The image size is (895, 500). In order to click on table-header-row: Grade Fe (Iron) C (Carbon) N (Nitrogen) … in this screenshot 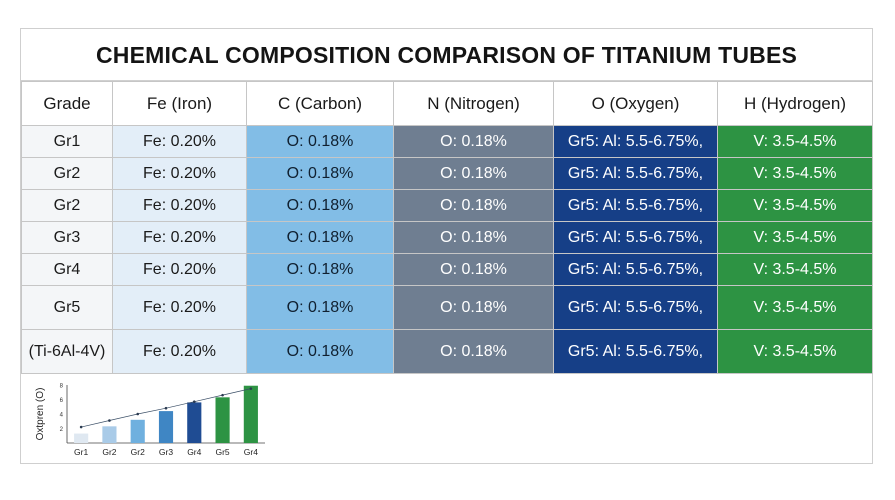, I will do `click(447, 103)`.